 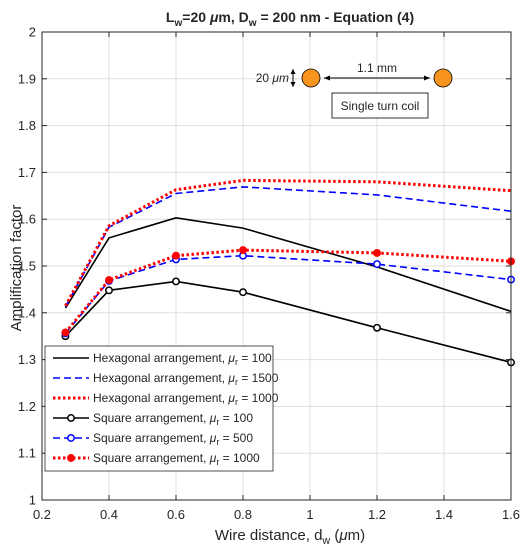 I want to click on legend-label: Square arrangement, μr = 100, so click(x=173, y=419).